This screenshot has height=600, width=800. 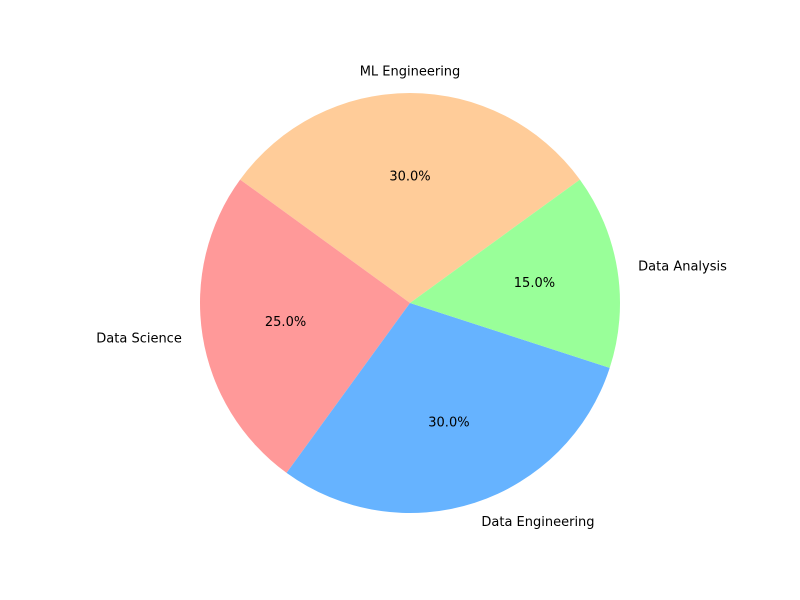 I want to click on slice-percent-data-engineering: 30.0%, so click(x=448, y=422).